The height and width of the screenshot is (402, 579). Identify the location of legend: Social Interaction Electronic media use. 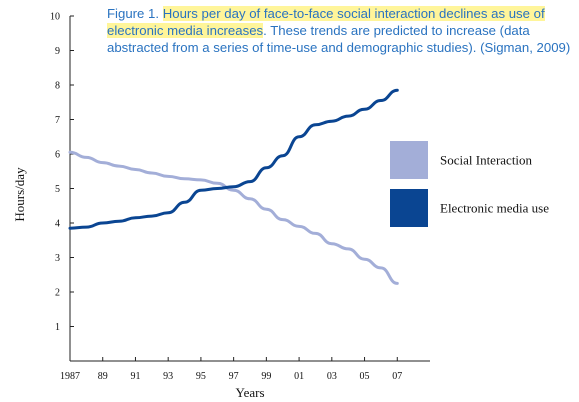
(469, 184).